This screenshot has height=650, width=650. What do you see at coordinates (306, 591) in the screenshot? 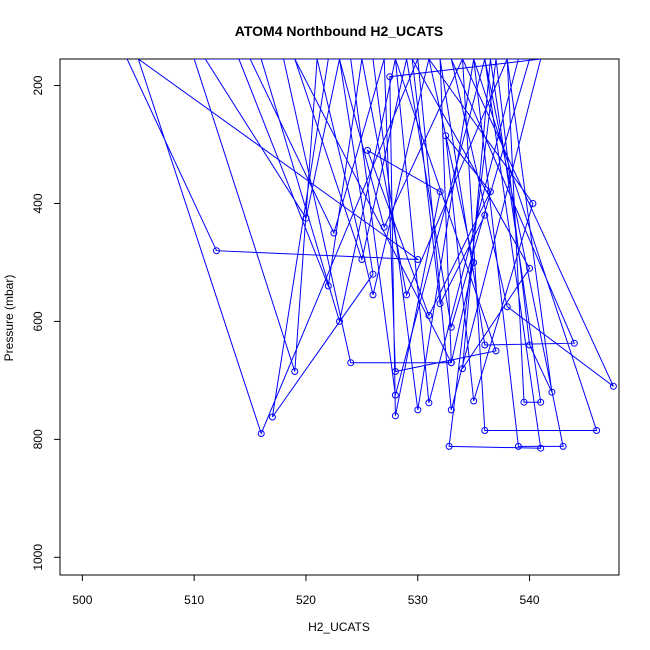
I see `x-axis: 500 510 520 530 540` at bounding box center [306, 591].